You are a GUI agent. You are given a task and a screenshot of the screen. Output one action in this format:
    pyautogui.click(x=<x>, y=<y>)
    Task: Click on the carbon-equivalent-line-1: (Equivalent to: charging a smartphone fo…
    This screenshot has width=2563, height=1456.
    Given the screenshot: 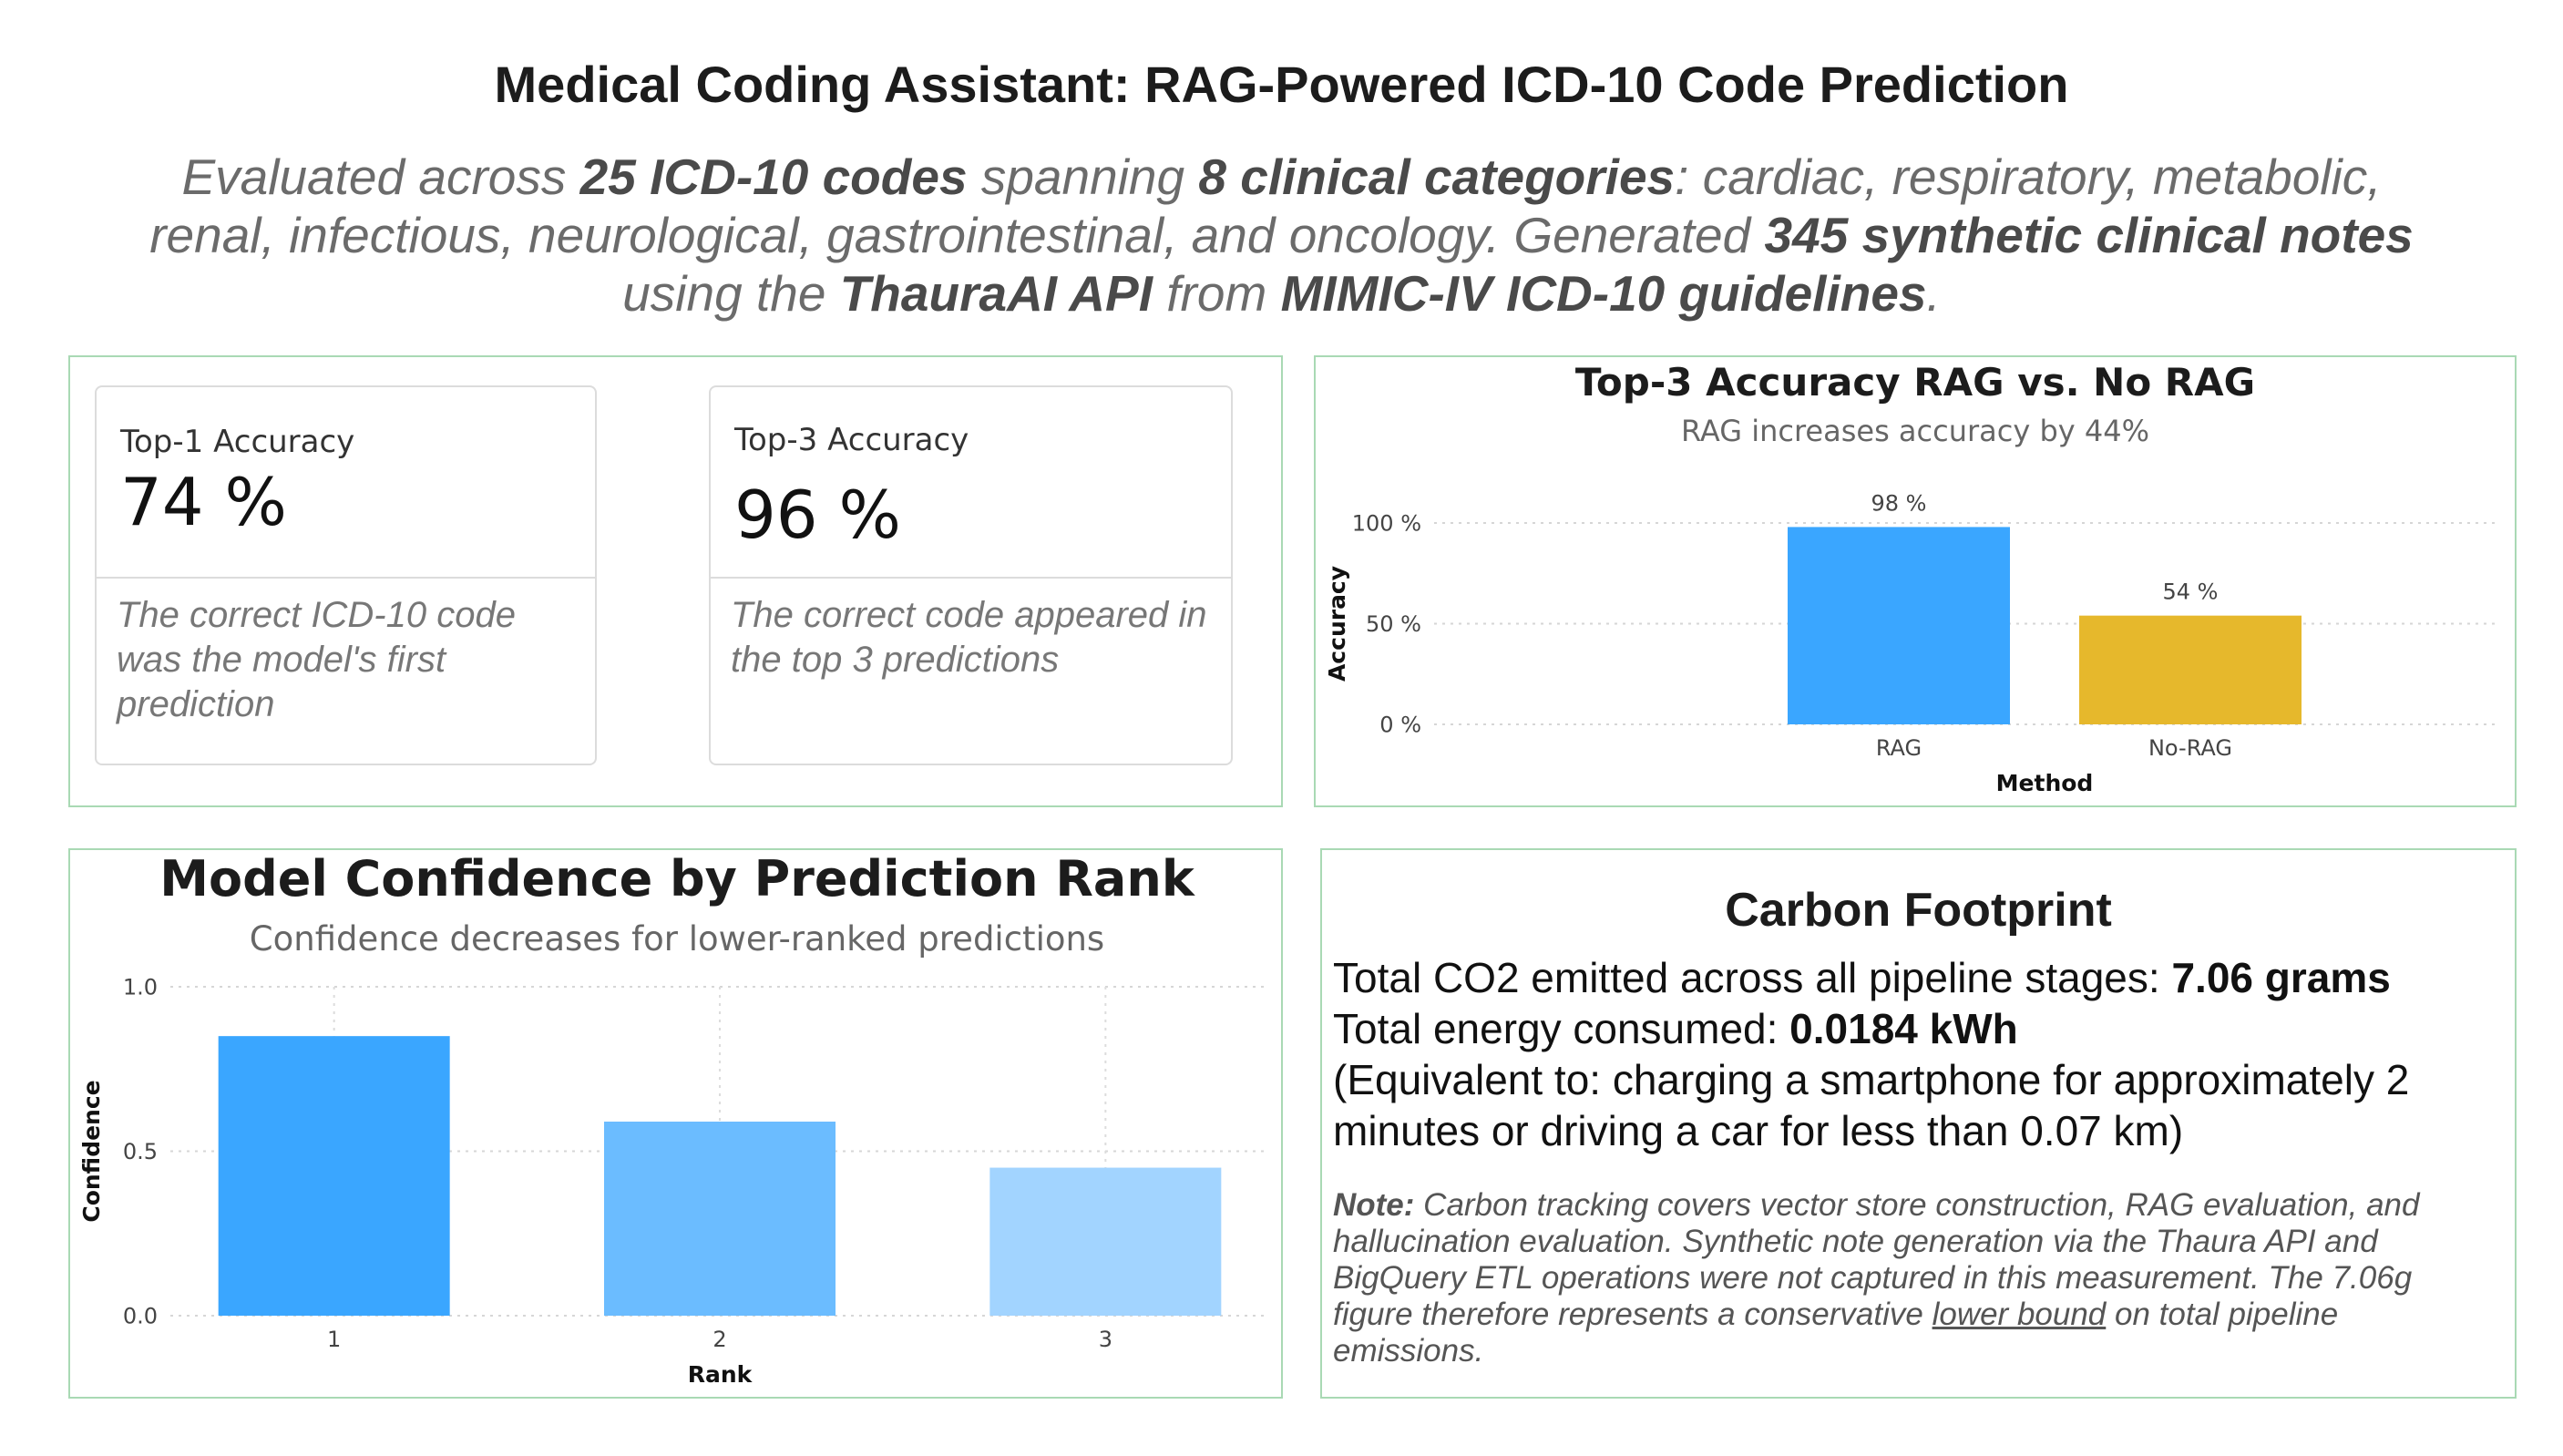 What is the action you would take?
    pyautogui.click(x=1871, y=1079)
    